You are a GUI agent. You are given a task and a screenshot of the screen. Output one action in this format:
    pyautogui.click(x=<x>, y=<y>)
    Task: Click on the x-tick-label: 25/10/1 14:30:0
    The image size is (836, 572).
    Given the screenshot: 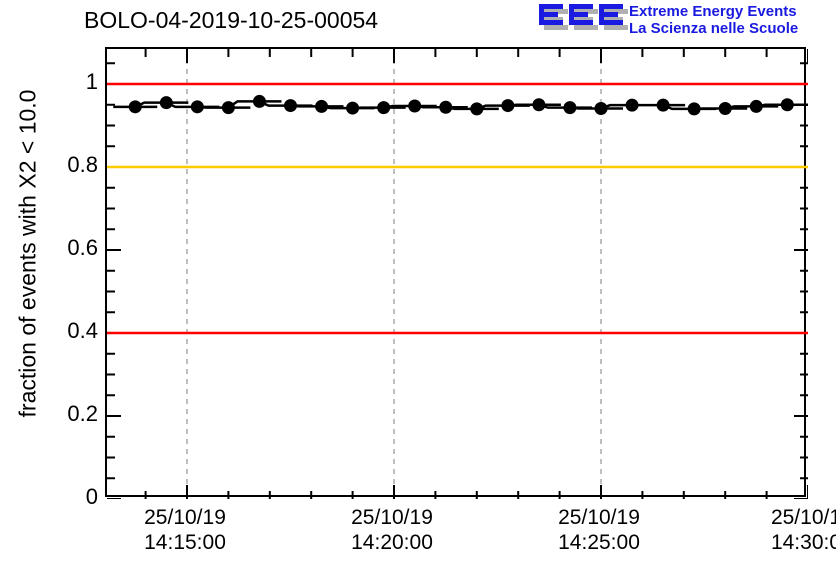 What is the action you would take?
    pyautogui.click(x=786, y=530)
    